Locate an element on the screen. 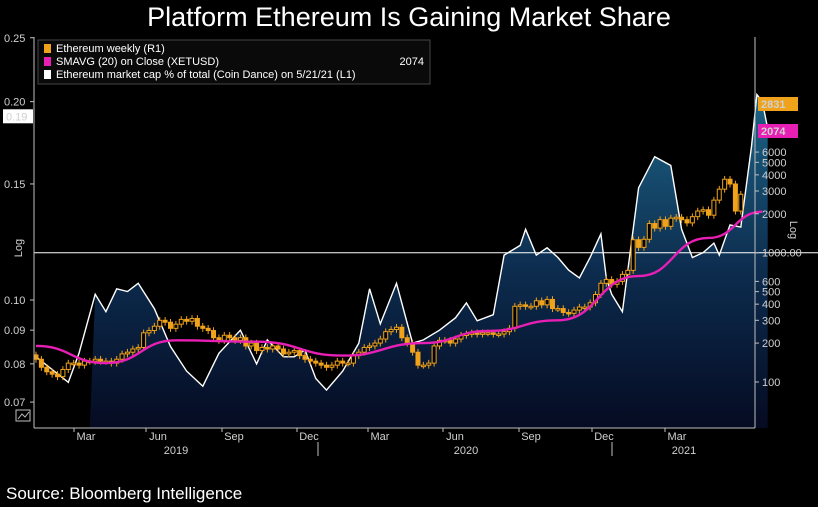 This screenshot has width=818, height=507. x-tick-label: Mar is located at coordinates (677, 437).